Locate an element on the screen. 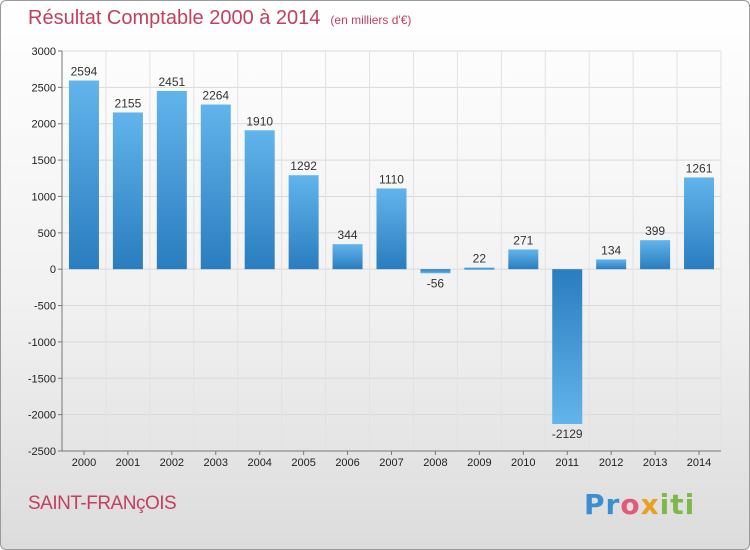  bar-label-2011: -2129 is located at coordinates (567, 434).